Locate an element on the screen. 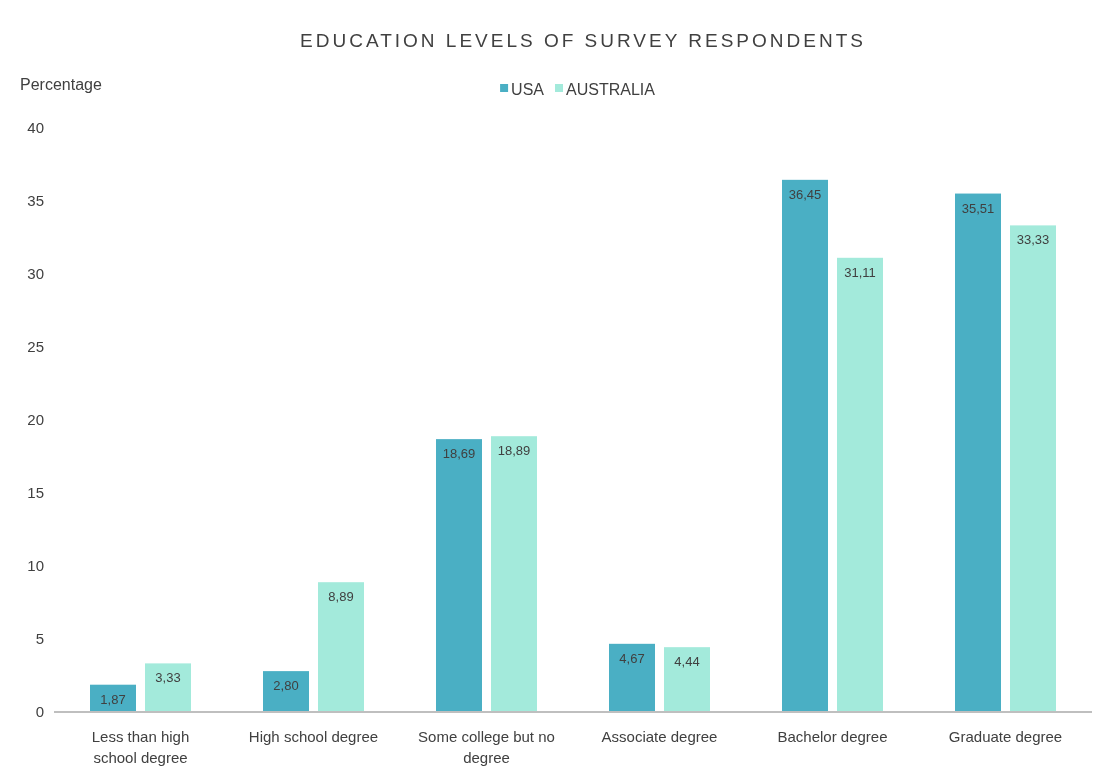  y-tick-label: 15 is located at coordinates (35, 492).